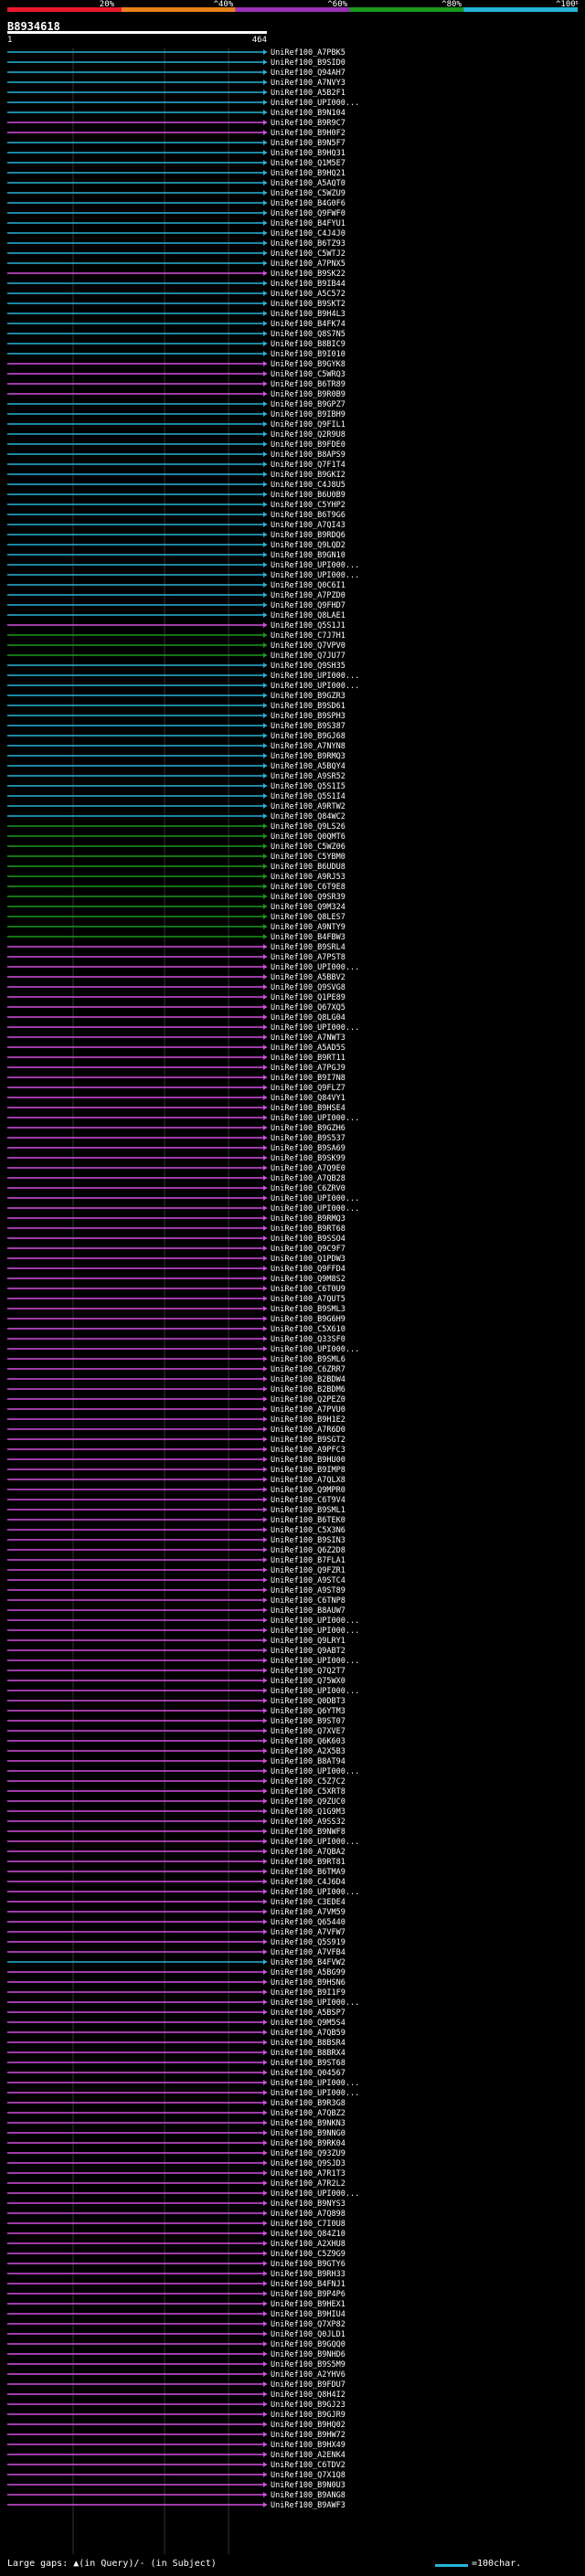 The width and height of the screenshot is (585, 2576). Describe the element at coordinates (309, 1148) in the screenshot. I see `hit-label: UniRef100_B9SA69` at that location.